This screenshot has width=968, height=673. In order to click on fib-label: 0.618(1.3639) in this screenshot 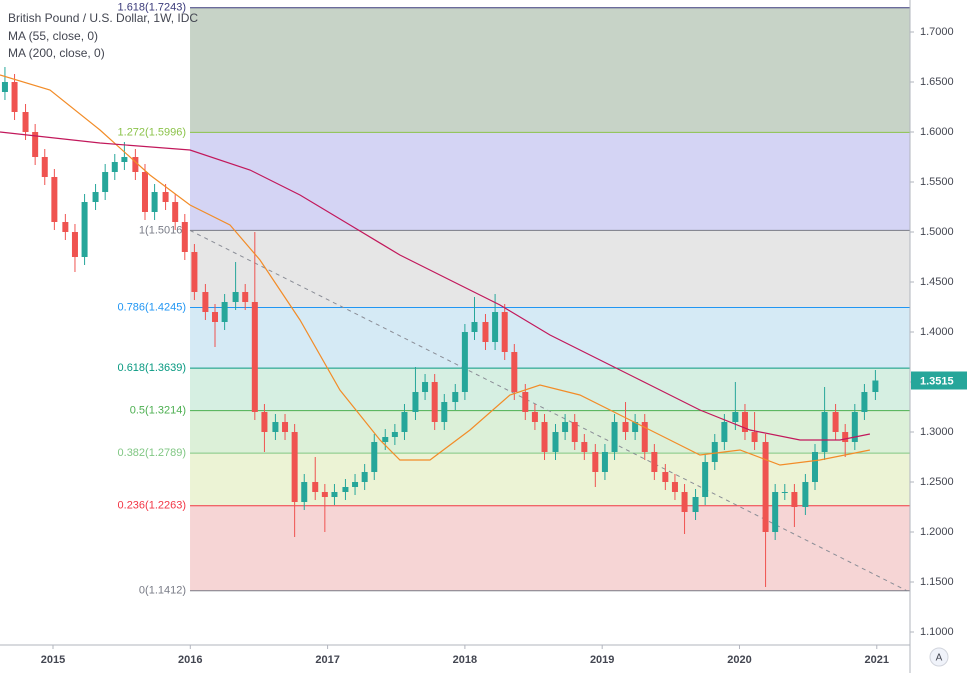, I will do `click(152, 368)`.